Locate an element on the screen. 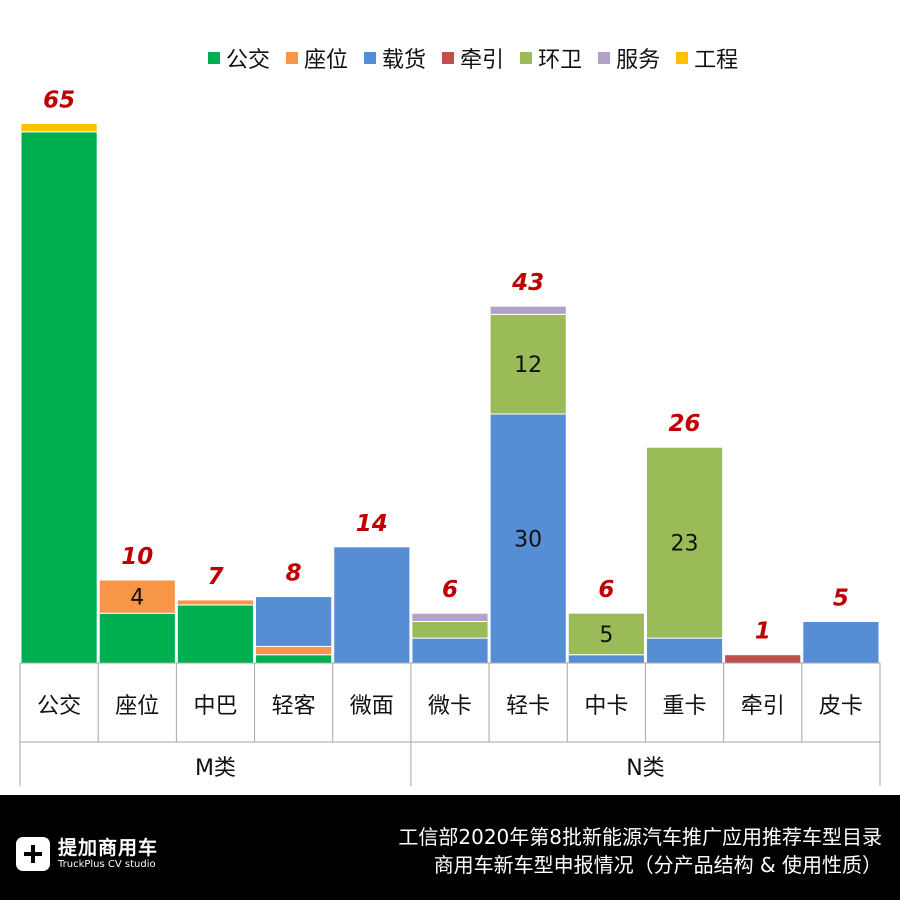  total-value-label: 8 is located at coordinates (294, 574).